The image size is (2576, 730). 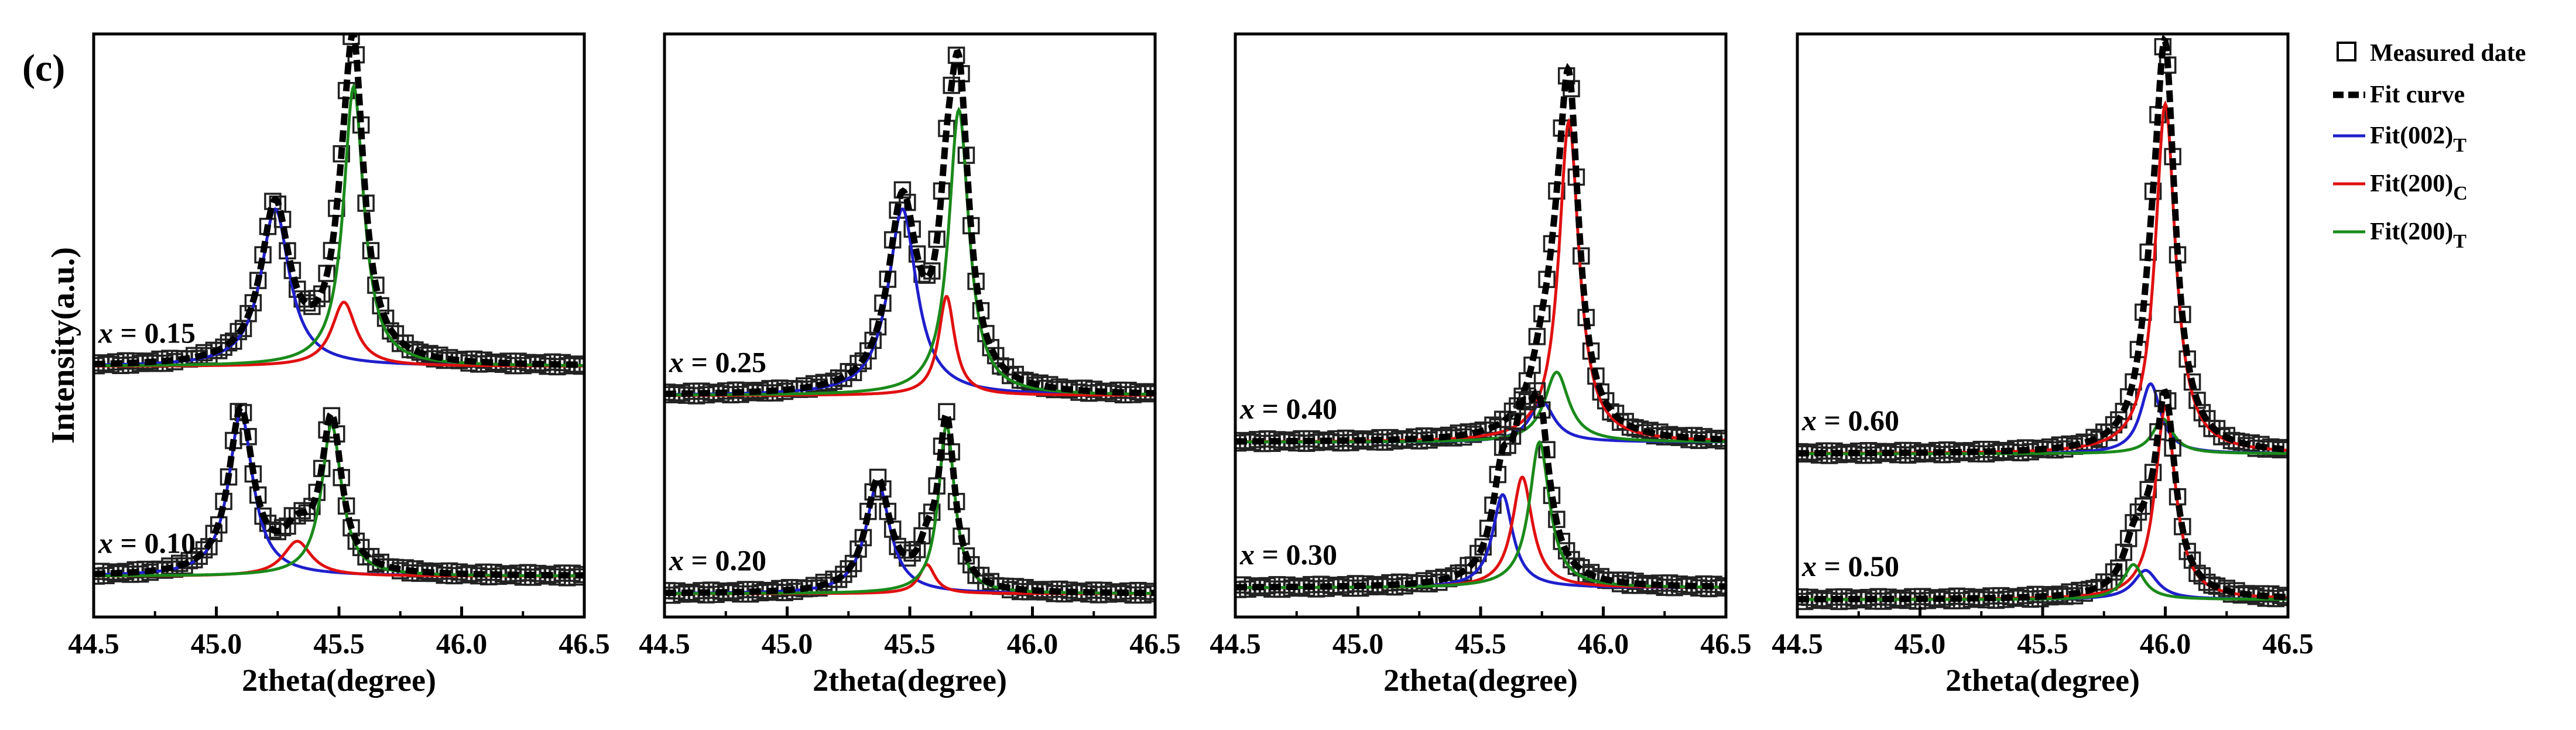 I want to click on legend-sub-c200: C, so click(x=2460, y=193).